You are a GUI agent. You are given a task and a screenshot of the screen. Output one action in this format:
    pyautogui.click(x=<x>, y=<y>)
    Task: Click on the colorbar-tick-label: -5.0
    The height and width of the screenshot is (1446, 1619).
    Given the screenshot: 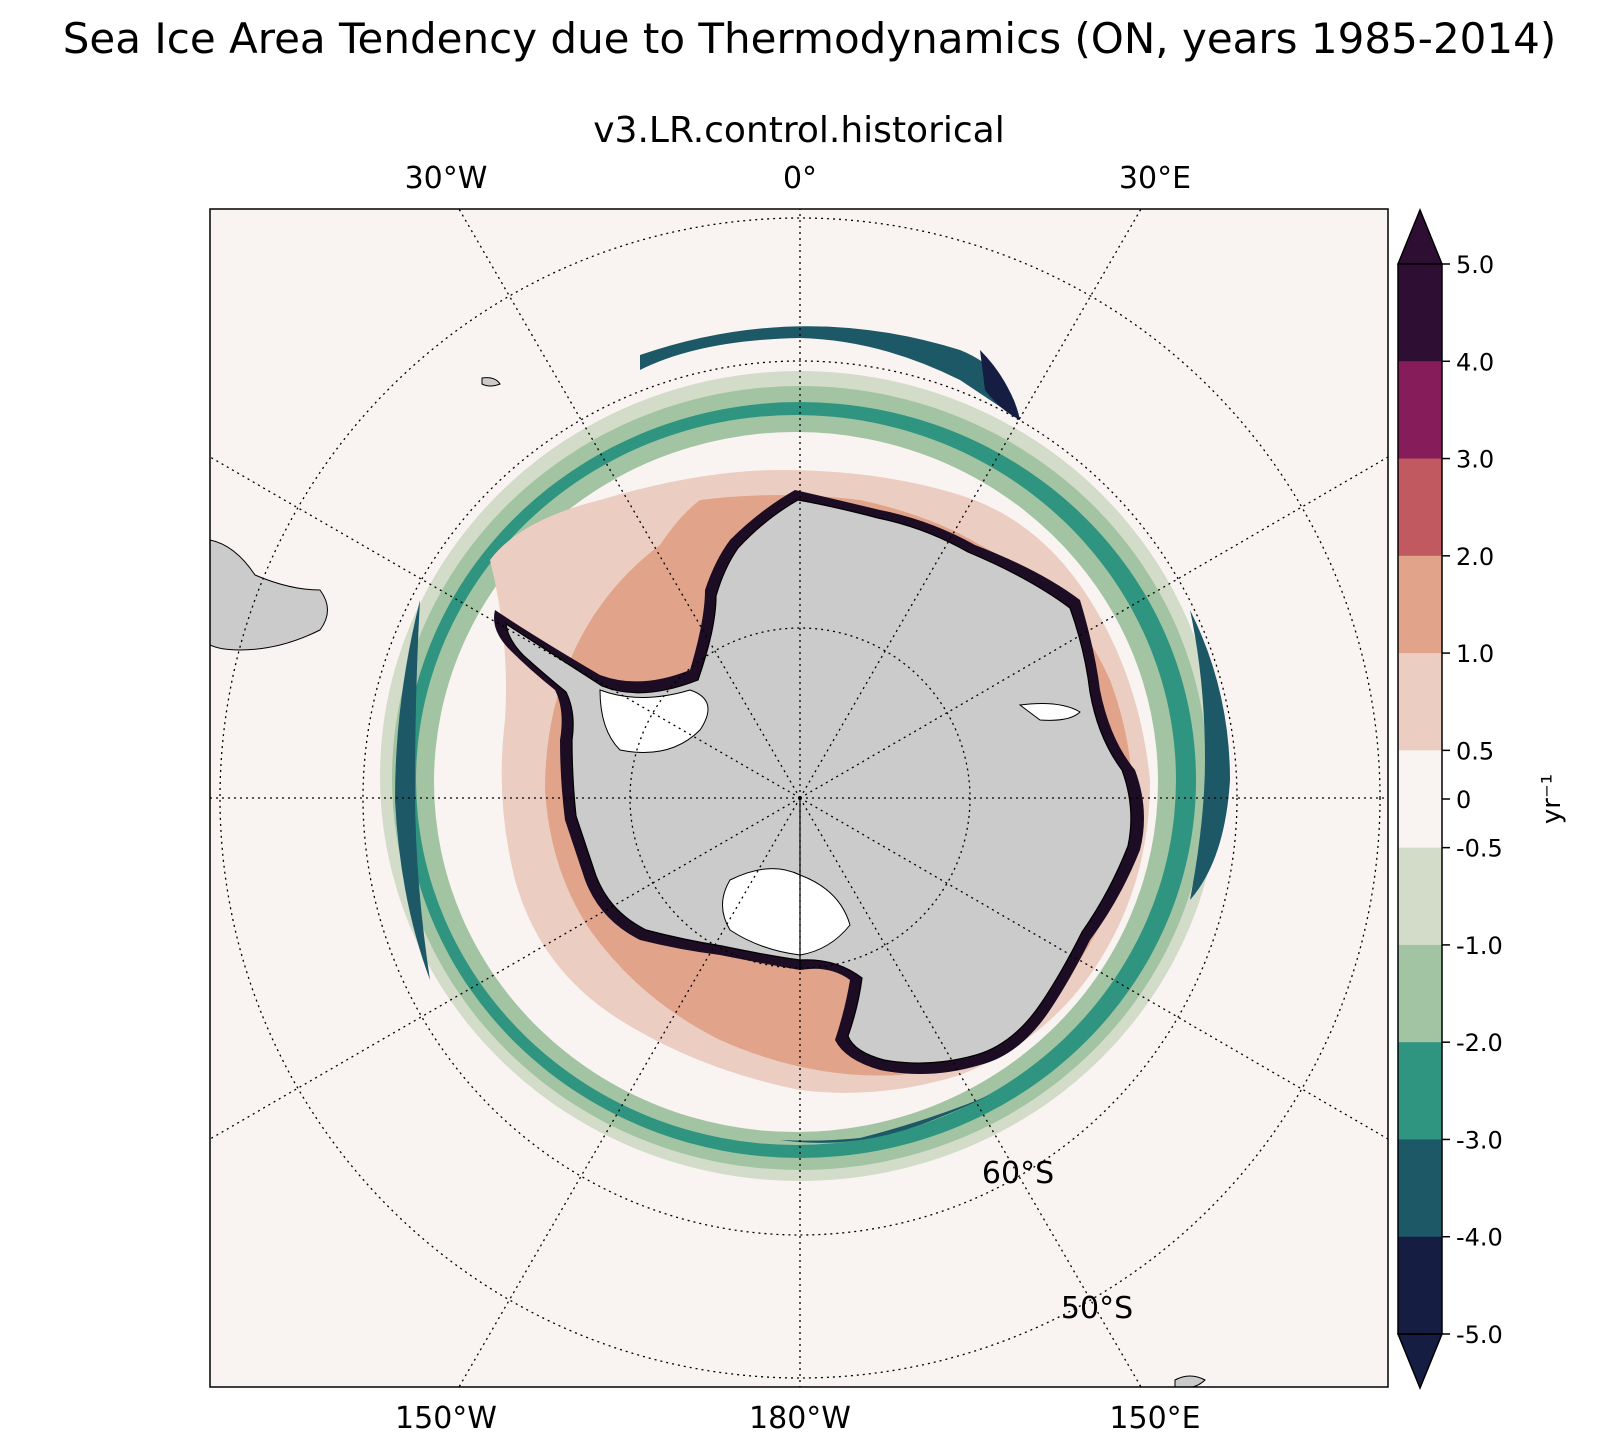 What is the action you would take?
    pyautogui.click(x=1479, y=1335)
    